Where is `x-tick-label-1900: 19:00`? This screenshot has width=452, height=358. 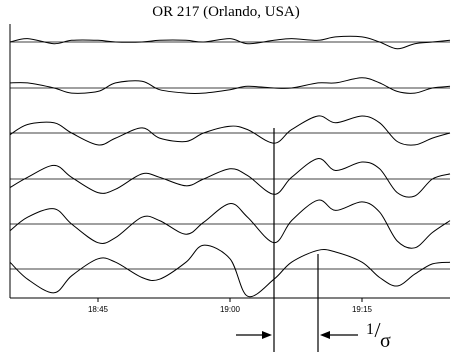 x-tick-label-1900: 19:00 is located at coordinates (230, 309).